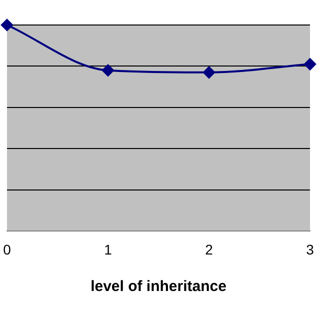 This screenshot has width=320, height=320. Describe the element at coordinates (158, 287) in the screenshot. I see `x-axis-title: level of inheritance` at that location.